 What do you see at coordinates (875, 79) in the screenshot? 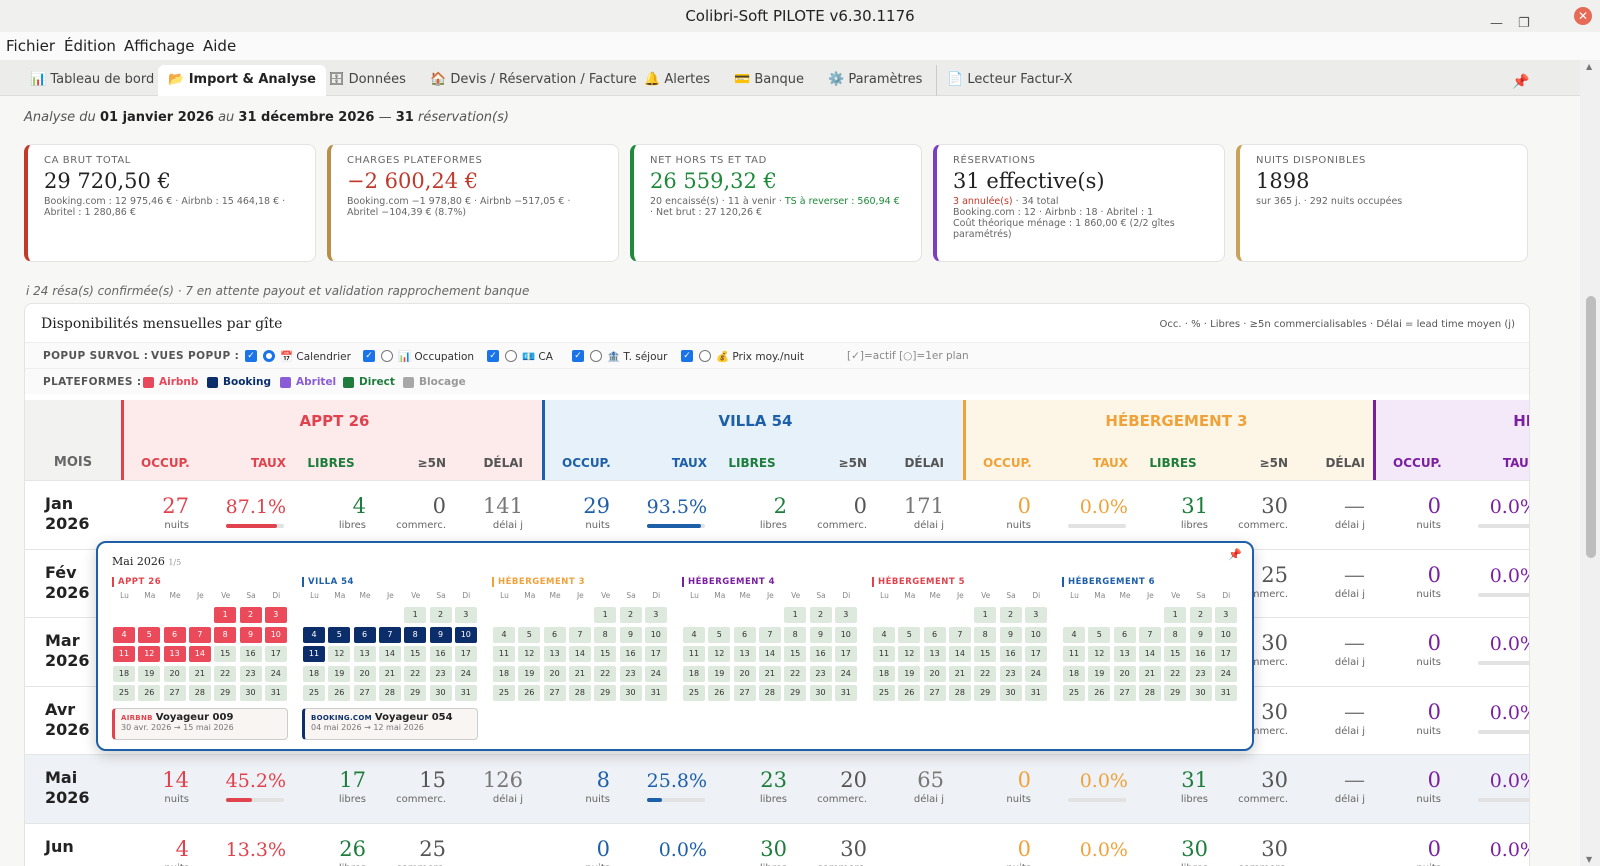
I see `tab-parametres: ⚙️ Paramètres` at bounding box center [875, 79].